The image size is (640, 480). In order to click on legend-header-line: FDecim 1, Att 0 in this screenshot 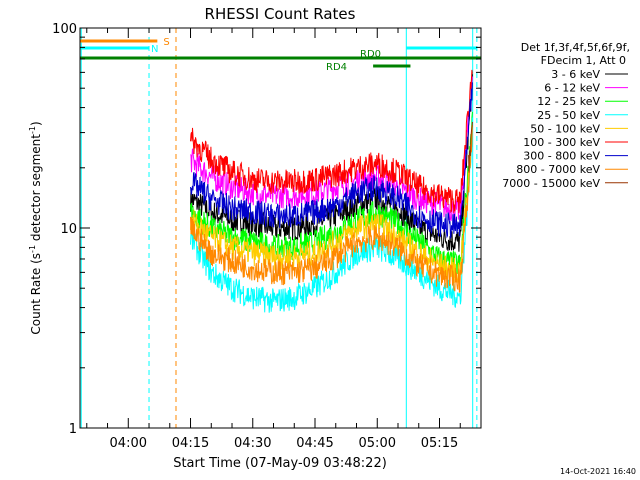, I will do `click(583, 60)`.